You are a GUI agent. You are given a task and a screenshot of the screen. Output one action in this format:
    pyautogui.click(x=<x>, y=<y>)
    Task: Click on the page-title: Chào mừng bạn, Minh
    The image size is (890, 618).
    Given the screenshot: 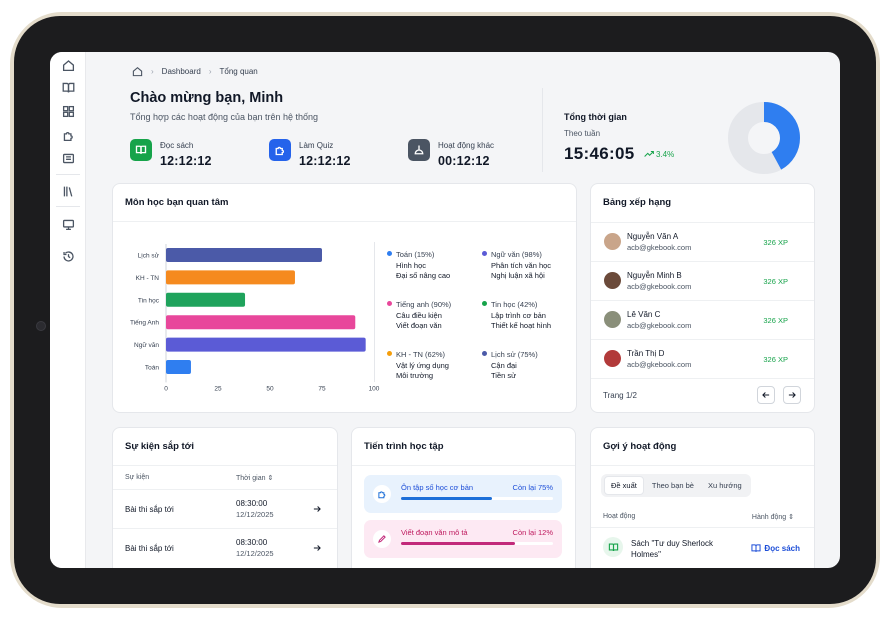 What is the action you would take?
    pyautogui.click(x=207, y=98)
    